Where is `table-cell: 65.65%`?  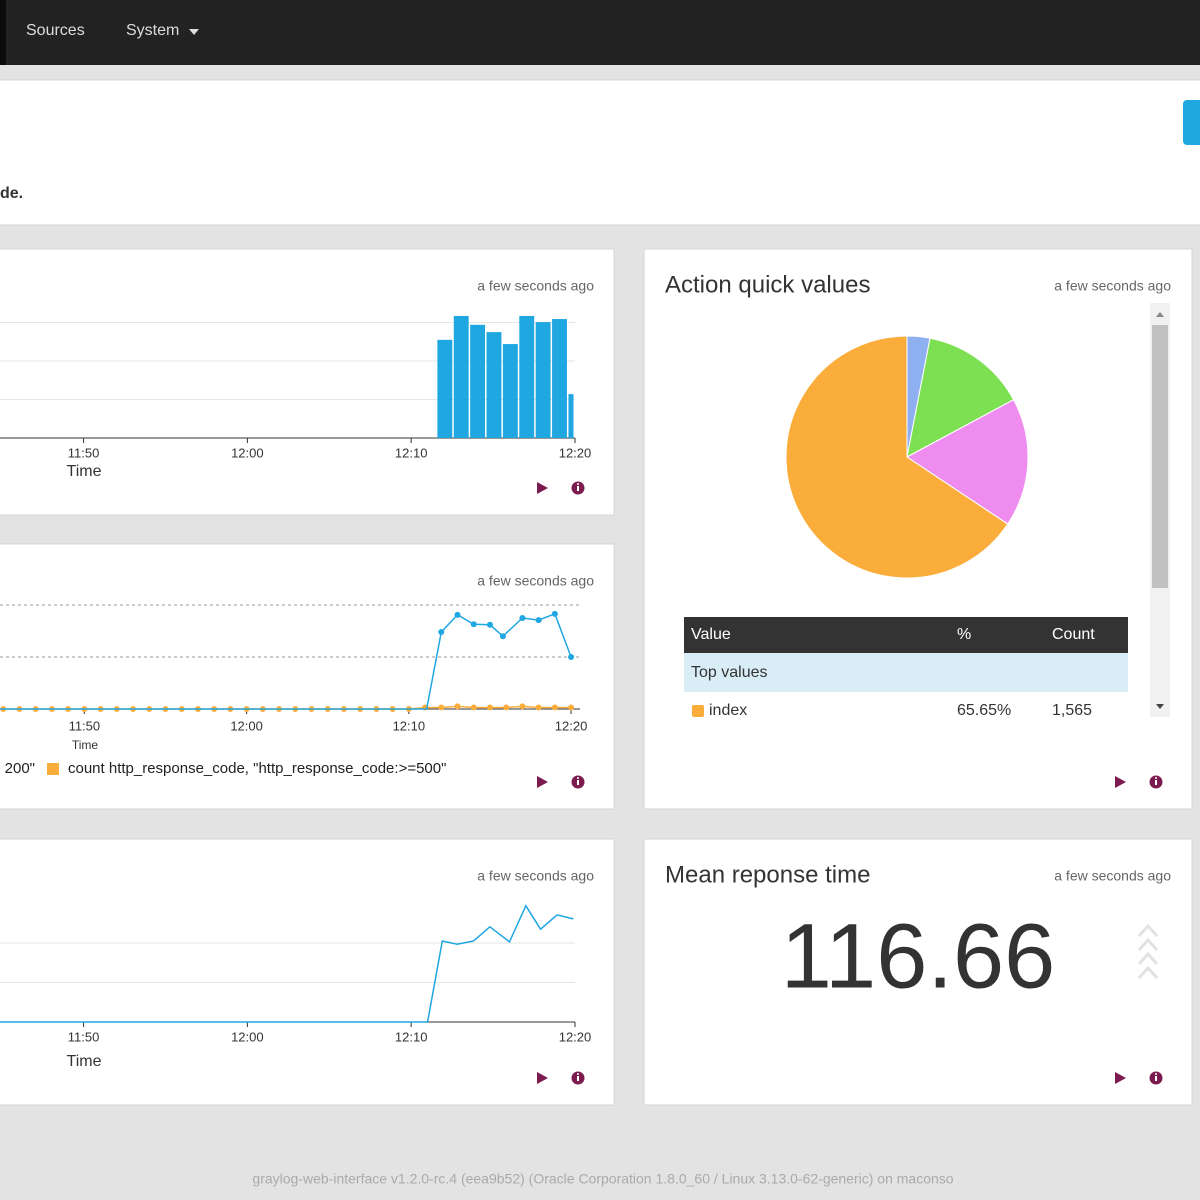
table-cell: 65.65% is located at coordinates (984, 710).